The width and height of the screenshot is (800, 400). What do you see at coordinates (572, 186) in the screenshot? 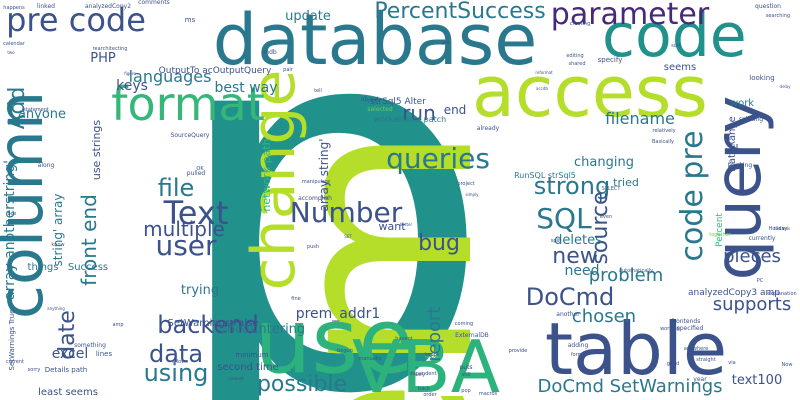
I see `cloud-word: strong` at bounding box center [572, 186].